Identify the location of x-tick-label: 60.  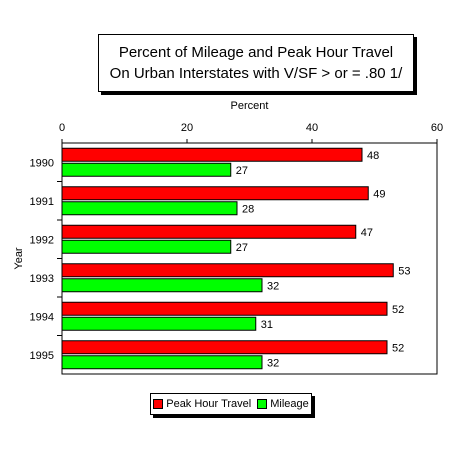
(437, 128).